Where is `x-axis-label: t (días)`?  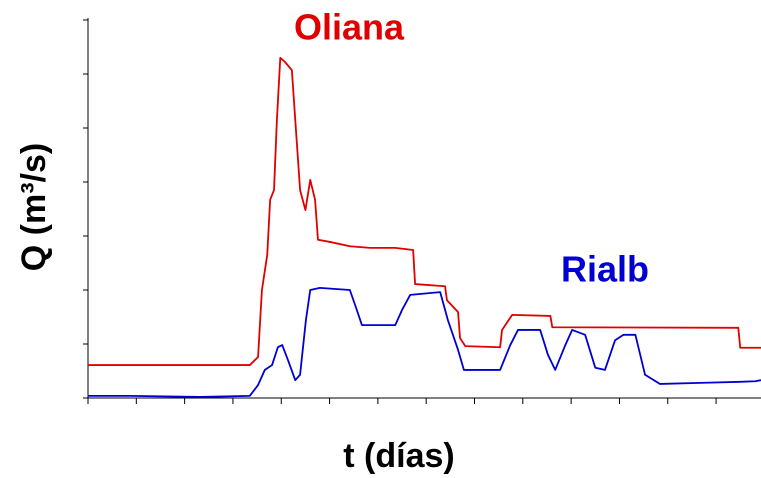 x-axis-label: t (días) is located at coordinates (398, 456).